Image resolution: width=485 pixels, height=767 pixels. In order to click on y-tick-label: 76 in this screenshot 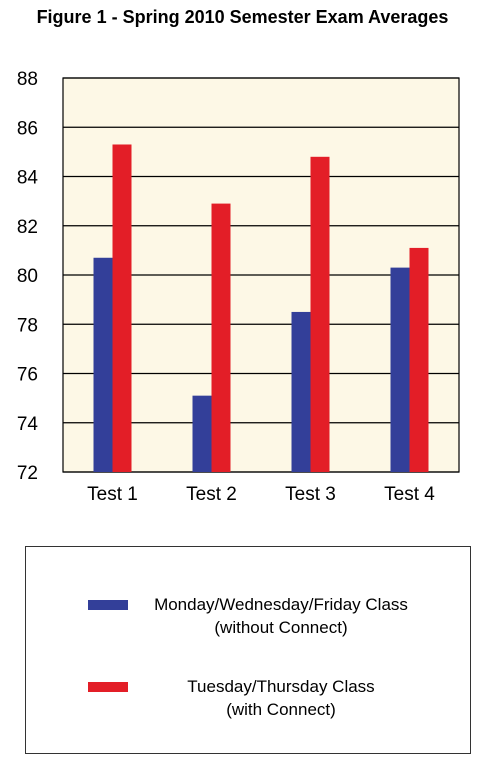, I will do `click(27, 375)`.